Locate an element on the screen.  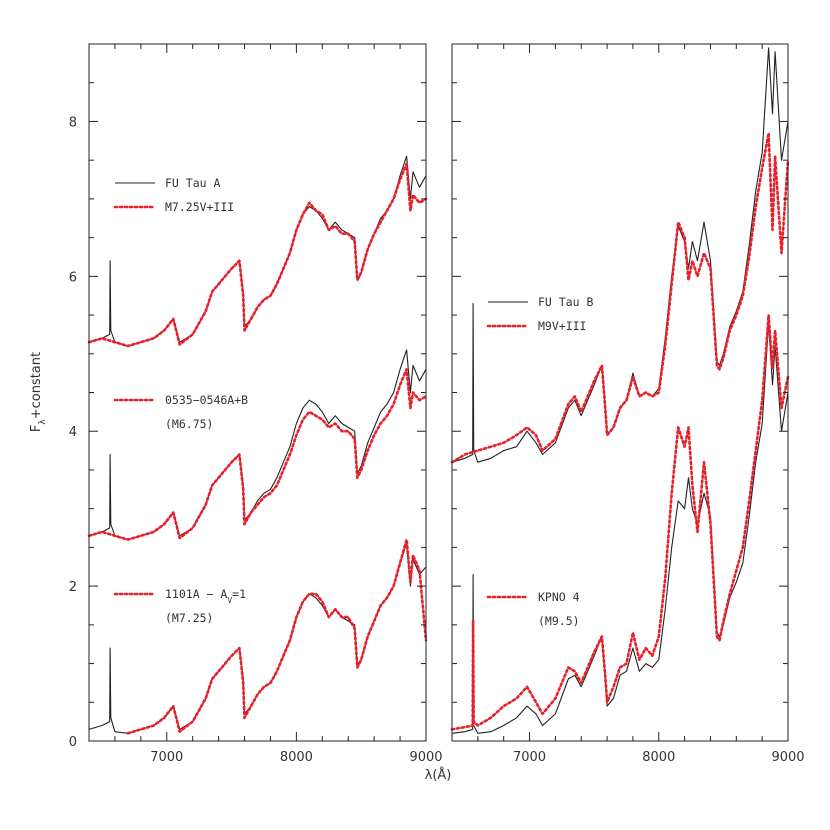
left-group-1-series-object-line is located at coordinates (257, 445).